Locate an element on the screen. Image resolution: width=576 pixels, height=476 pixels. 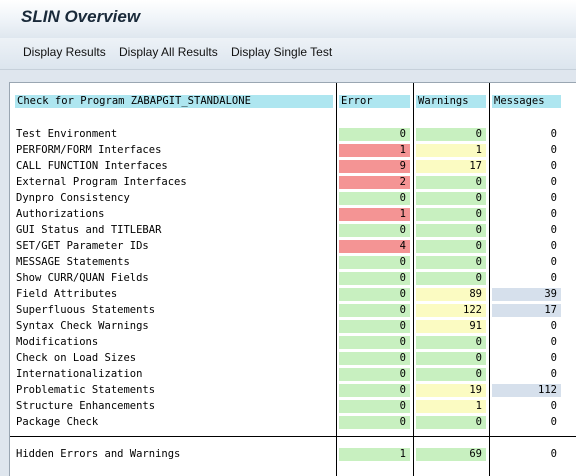
total-divider is located at coordinates (293, 436).